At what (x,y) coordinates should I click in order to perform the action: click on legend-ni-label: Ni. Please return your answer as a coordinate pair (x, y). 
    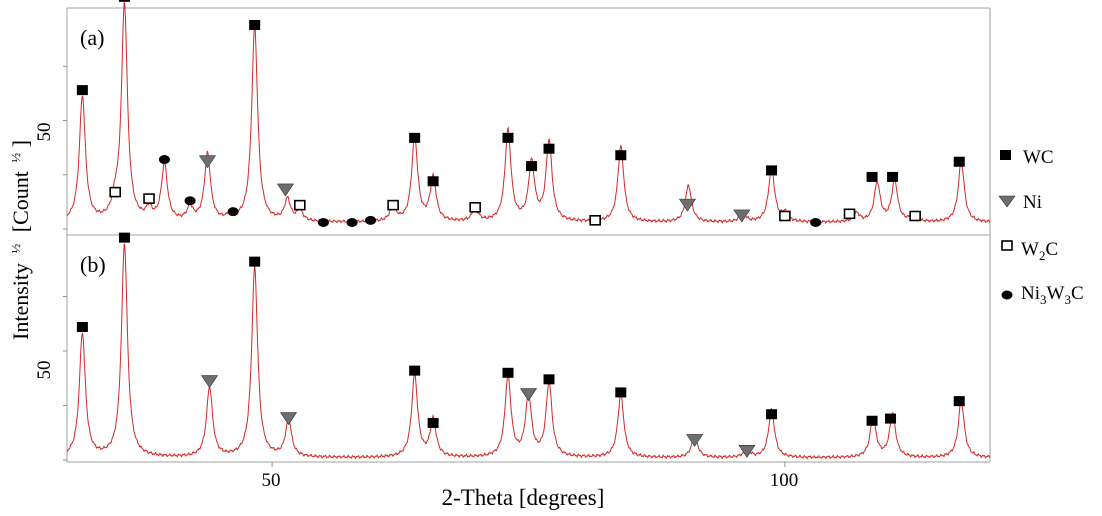
    Looking at the image, I should click on (1032, 202).